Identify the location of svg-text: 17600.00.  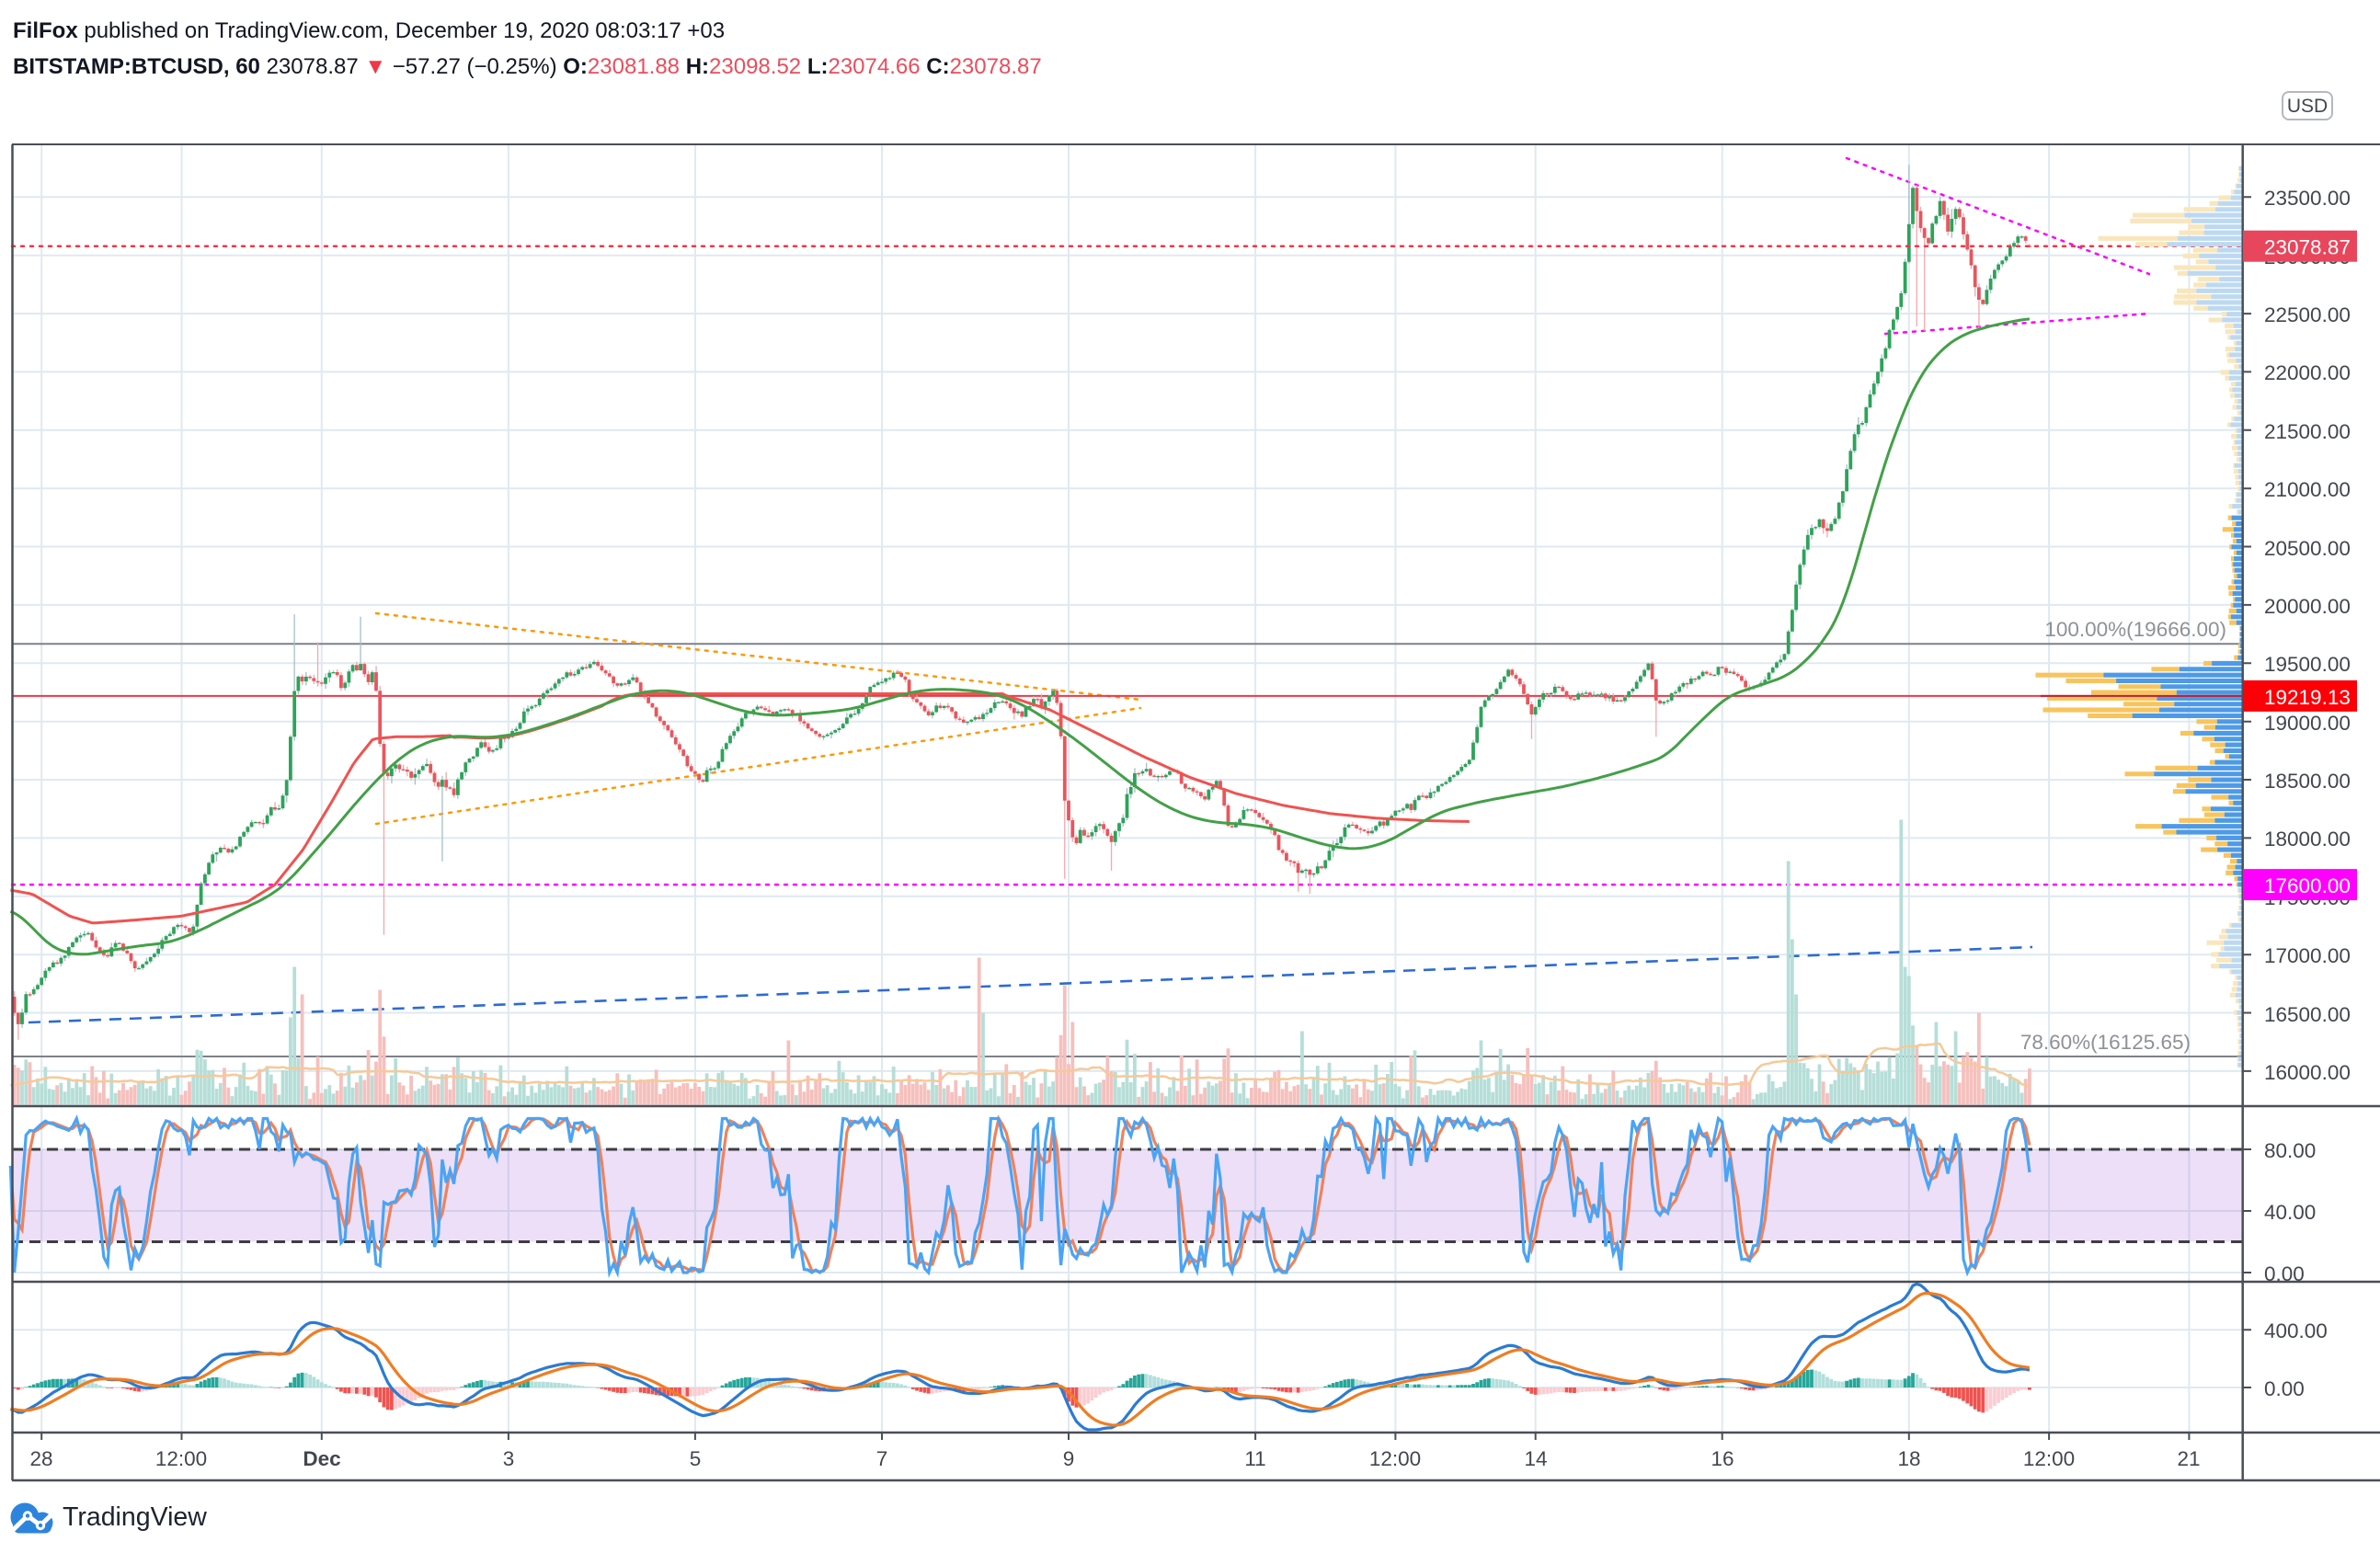
(2307, 885).